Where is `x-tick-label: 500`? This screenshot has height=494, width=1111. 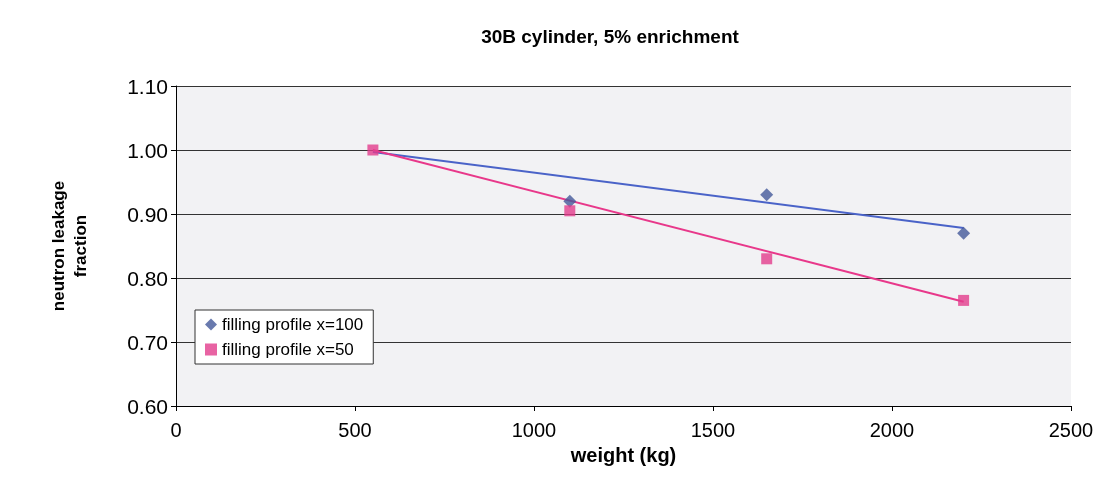
x-tick-label: 500 is located at coordinates (355, 430).